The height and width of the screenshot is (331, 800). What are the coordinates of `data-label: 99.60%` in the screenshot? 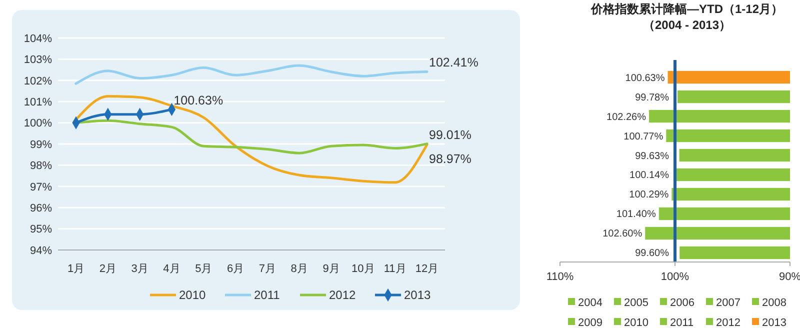 It's located at (652, 254).